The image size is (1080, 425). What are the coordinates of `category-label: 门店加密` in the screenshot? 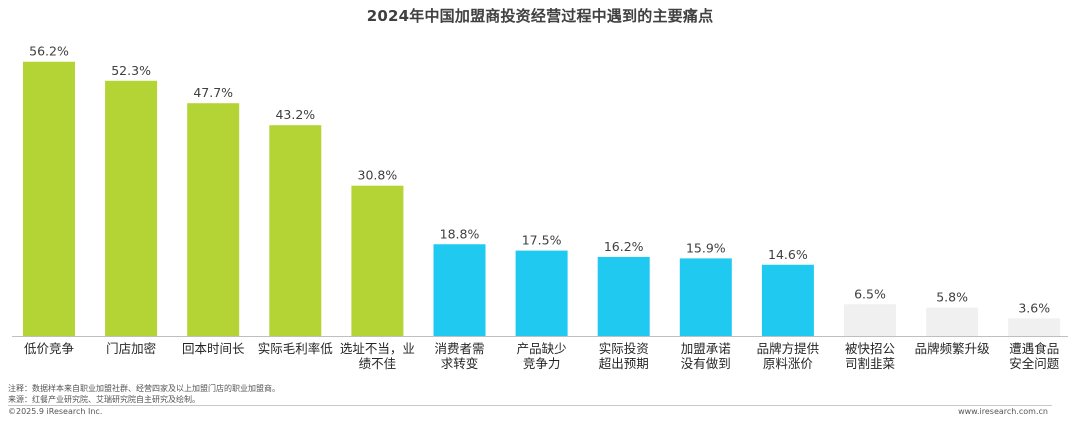 It's located at (131, 348).